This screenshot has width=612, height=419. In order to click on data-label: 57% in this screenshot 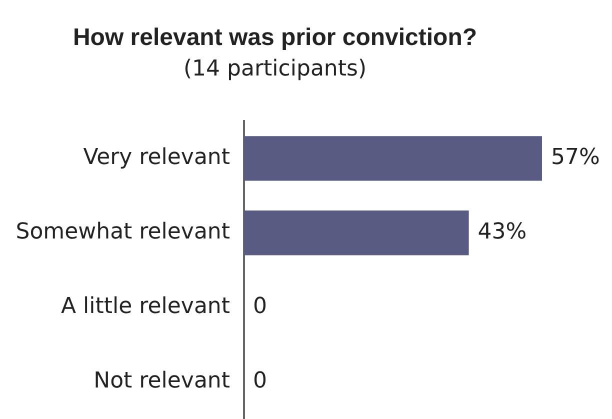, I will do `click(575, 157)`.